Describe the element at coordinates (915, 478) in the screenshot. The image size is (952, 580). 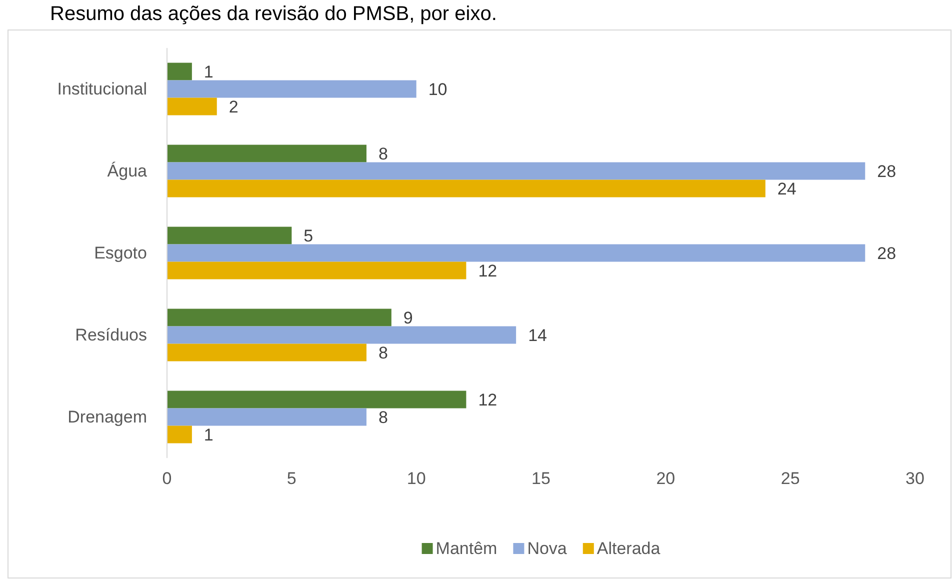
I see `x-tick-label: 30` at that location.